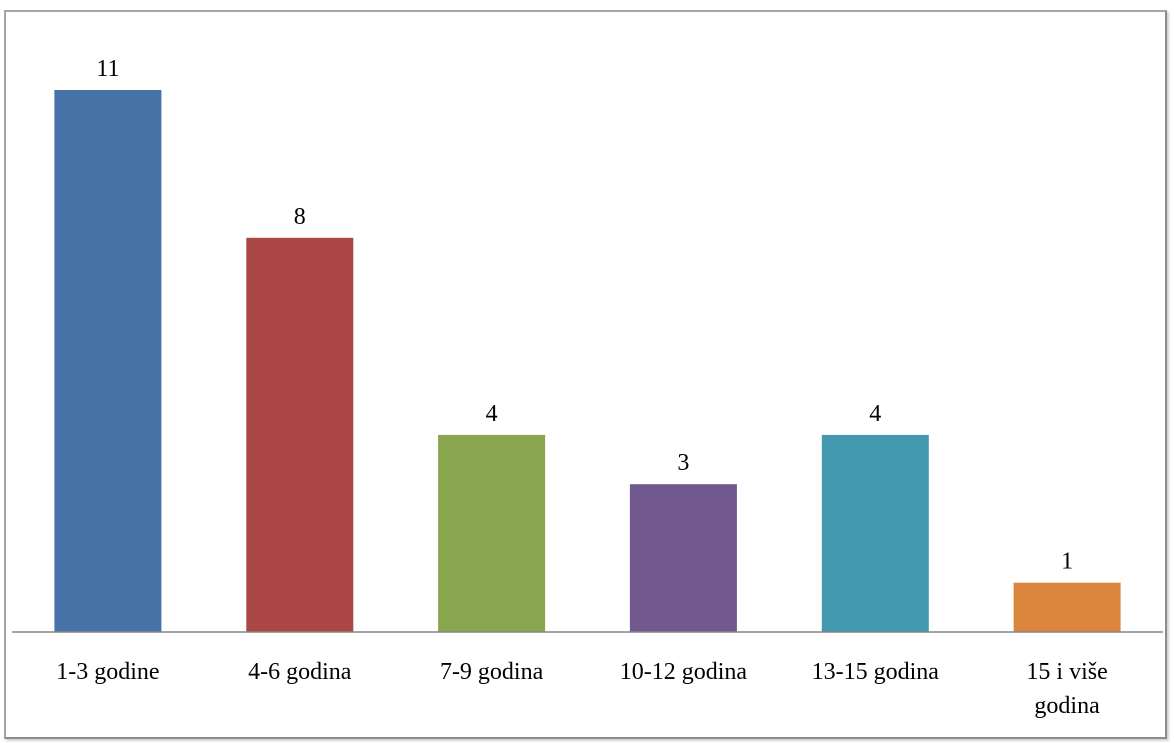 This screenshot has height=743, width=1174. What do you see at coordinates (683, 463) in the screenshot?
I see `value-label-3: 3` at bounding box center [683, 463].